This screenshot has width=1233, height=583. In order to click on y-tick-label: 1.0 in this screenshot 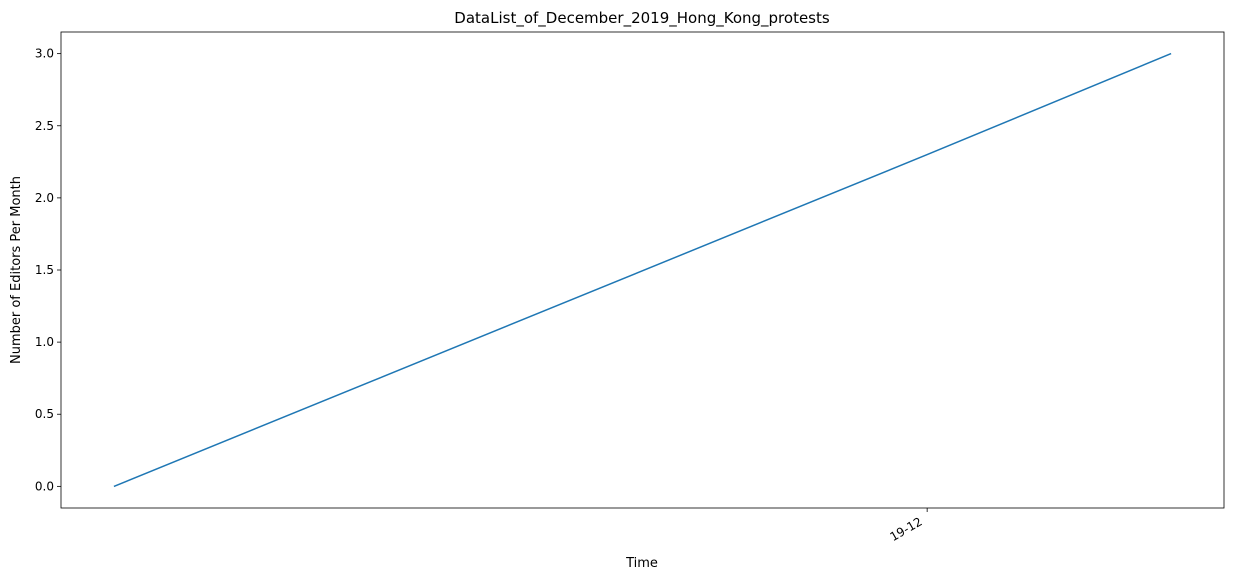, I will do `click(44, 342)`.